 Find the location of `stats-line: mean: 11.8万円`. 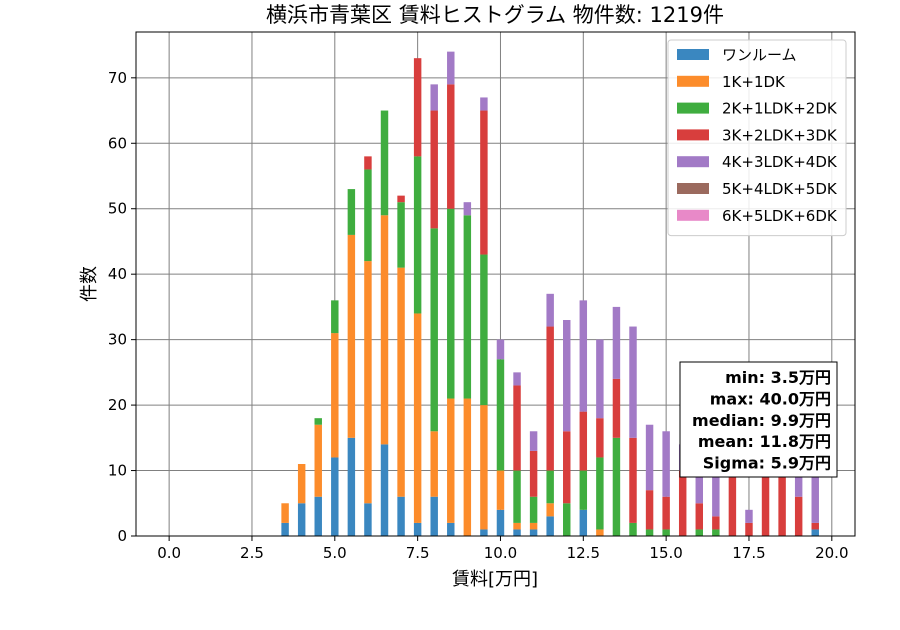

stats-line: mean: 11.8万円 is located at coordinates (764, 441).